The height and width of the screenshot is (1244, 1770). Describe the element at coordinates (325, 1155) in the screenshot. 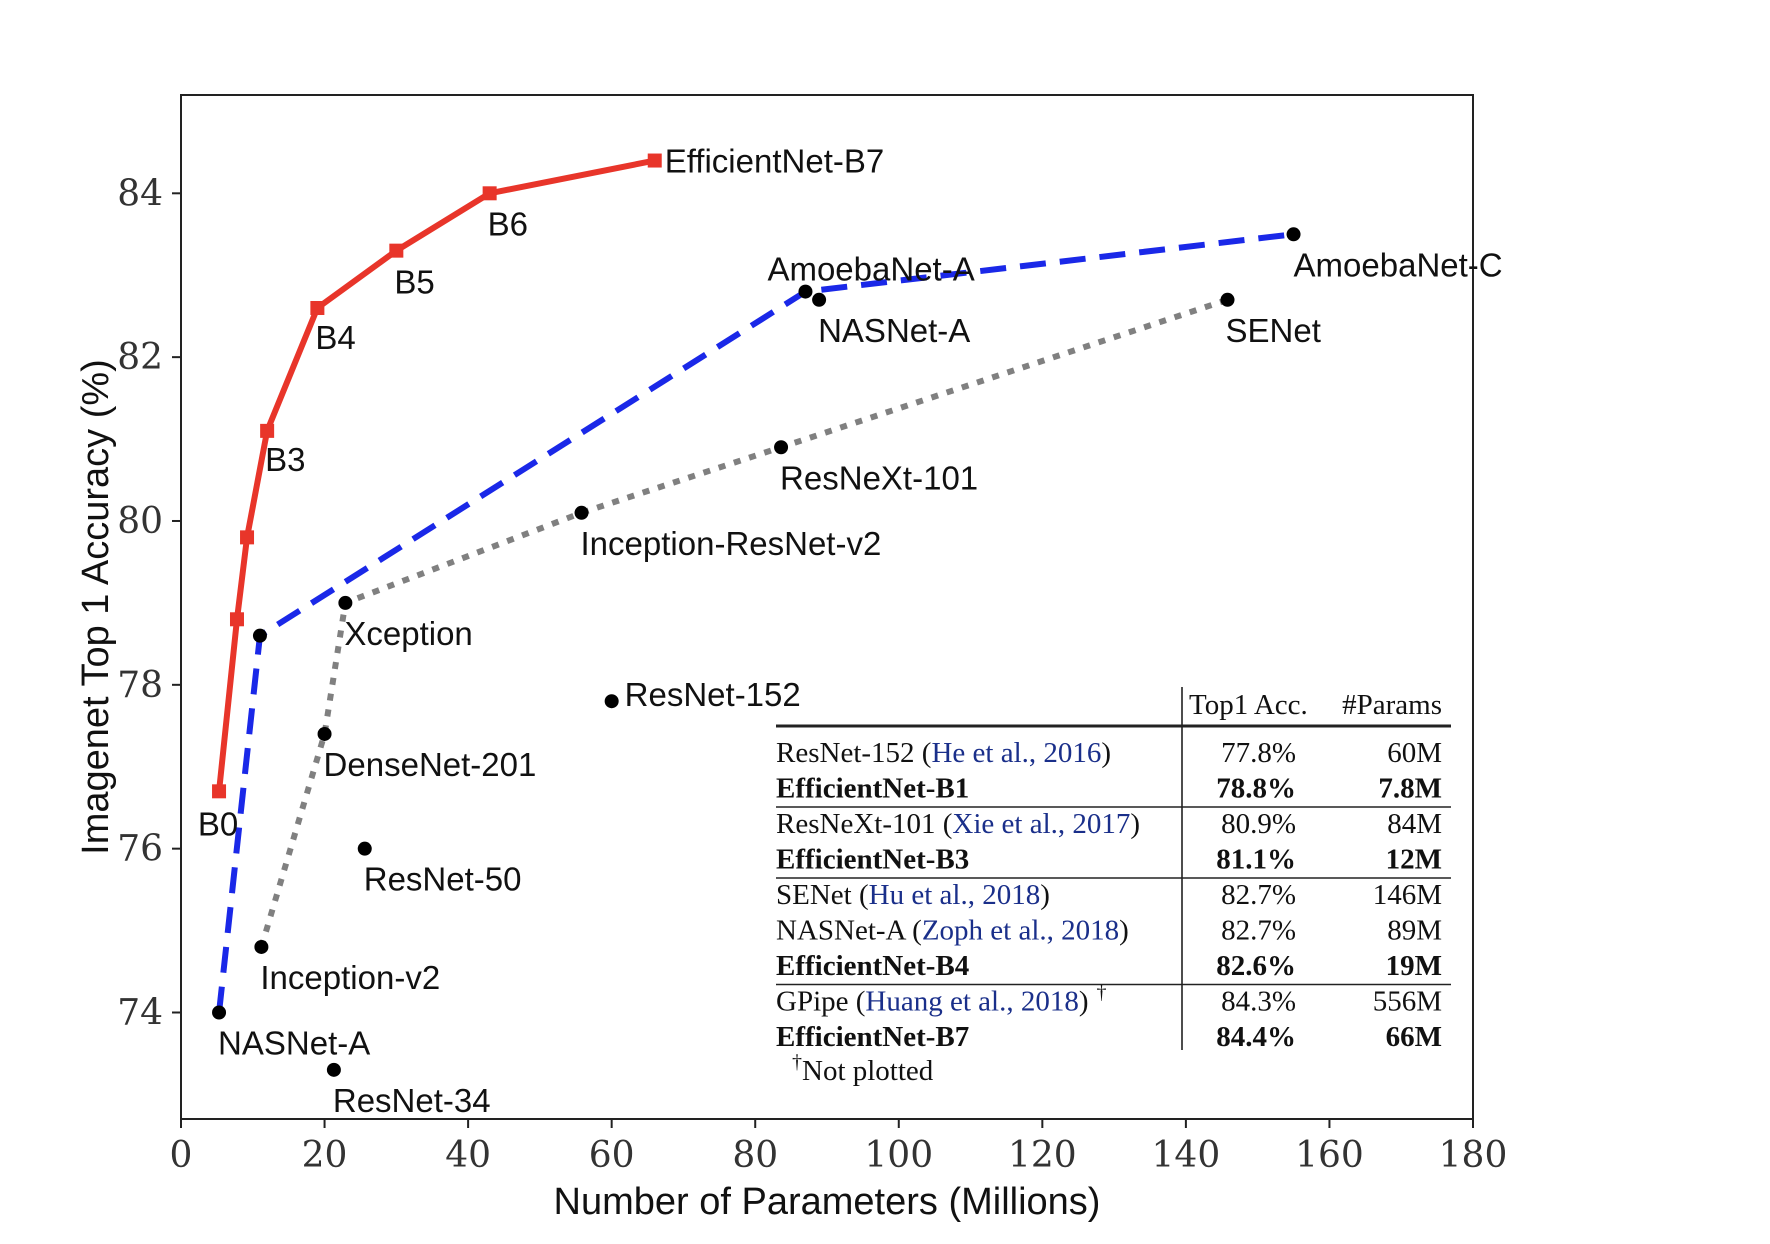

I see `x-tick-label: 20` at that location.